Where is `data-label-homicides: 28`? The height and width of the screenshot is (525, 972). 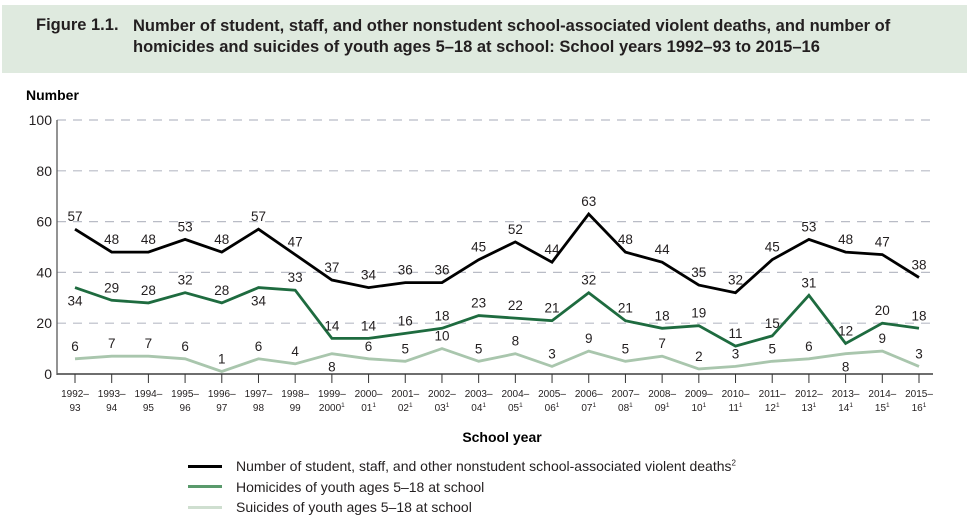
data-label-homicides: 28 is located at coordinates (148, 290).